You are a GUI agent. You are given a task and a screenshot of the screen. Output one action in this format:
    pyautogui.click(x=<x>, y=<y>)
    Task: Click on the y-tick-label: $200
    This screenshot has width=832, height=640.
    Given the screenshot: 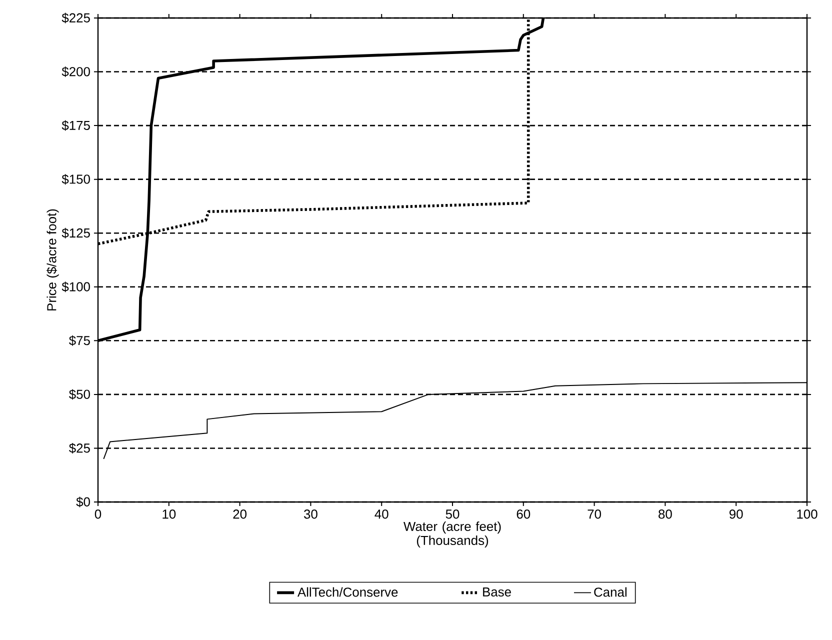 What is the action you would take?
    pyautogui.click(x=76, y=72)
    